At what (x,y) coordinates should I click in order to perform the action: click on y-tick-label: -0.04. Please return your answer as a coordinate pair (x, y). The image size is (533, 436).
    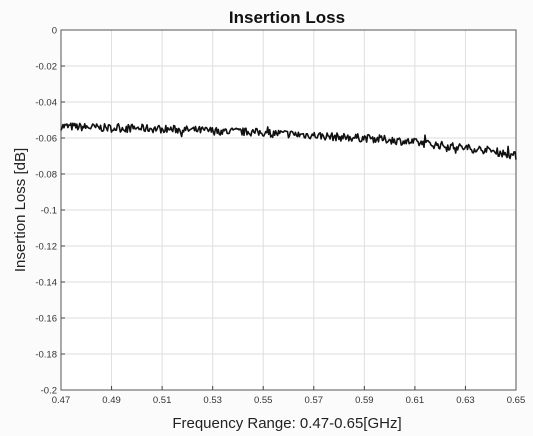
    Looking at the image, I should click on (46, 103).